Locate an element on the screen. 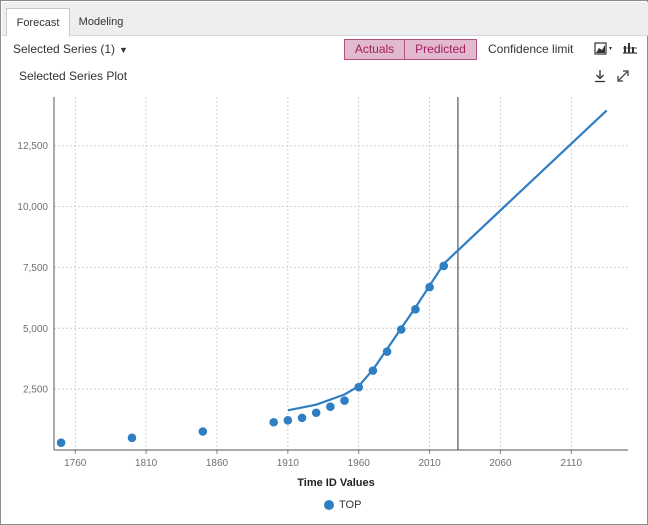 This screenshot has width=648, height=525. confidence-limit-toggle: Confidence limit is located at coordinates (531, 49).